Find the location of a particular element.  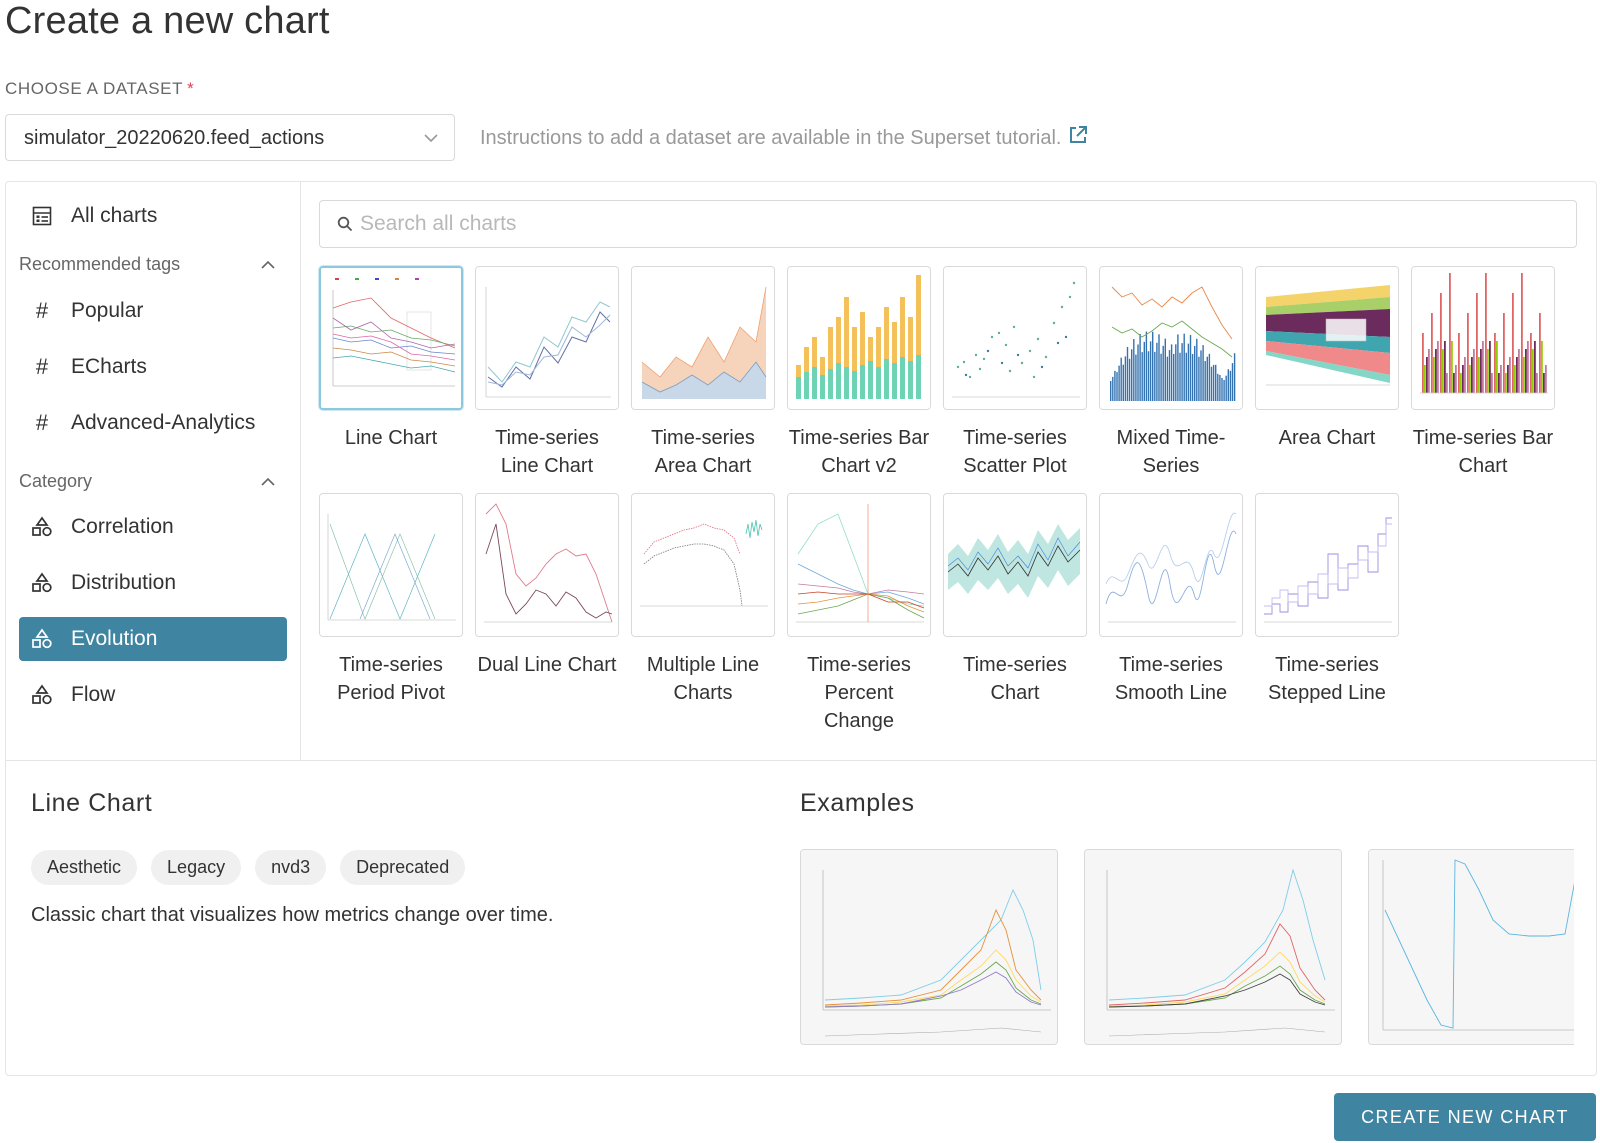

tag-badge: Deprecated is located at coordinates (403, 867).